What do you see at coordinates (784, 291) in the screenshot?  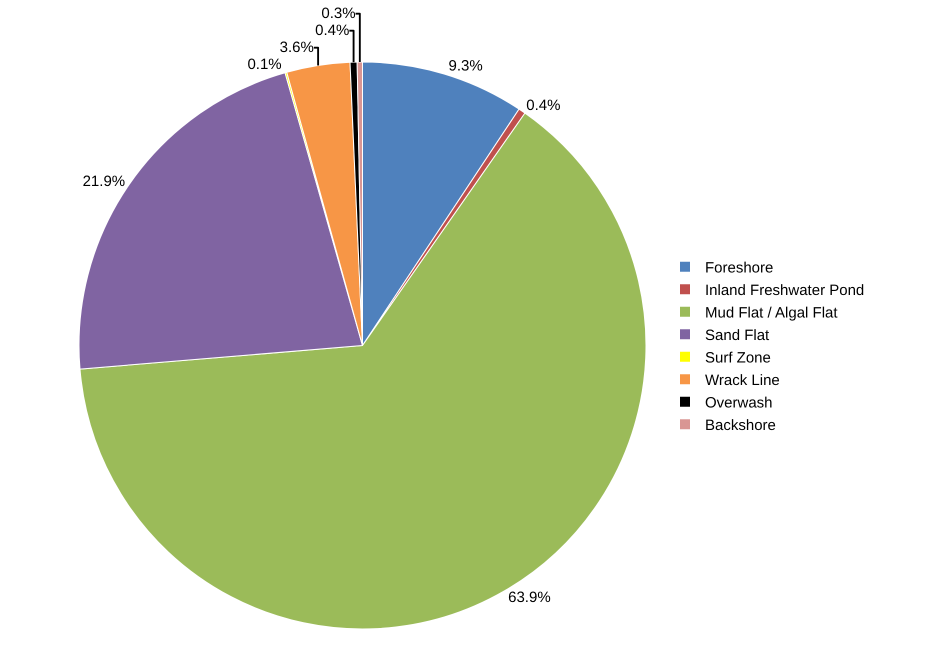 I see `legend-label: Inland Freshwater Pond` at bounding box center [784, 291].